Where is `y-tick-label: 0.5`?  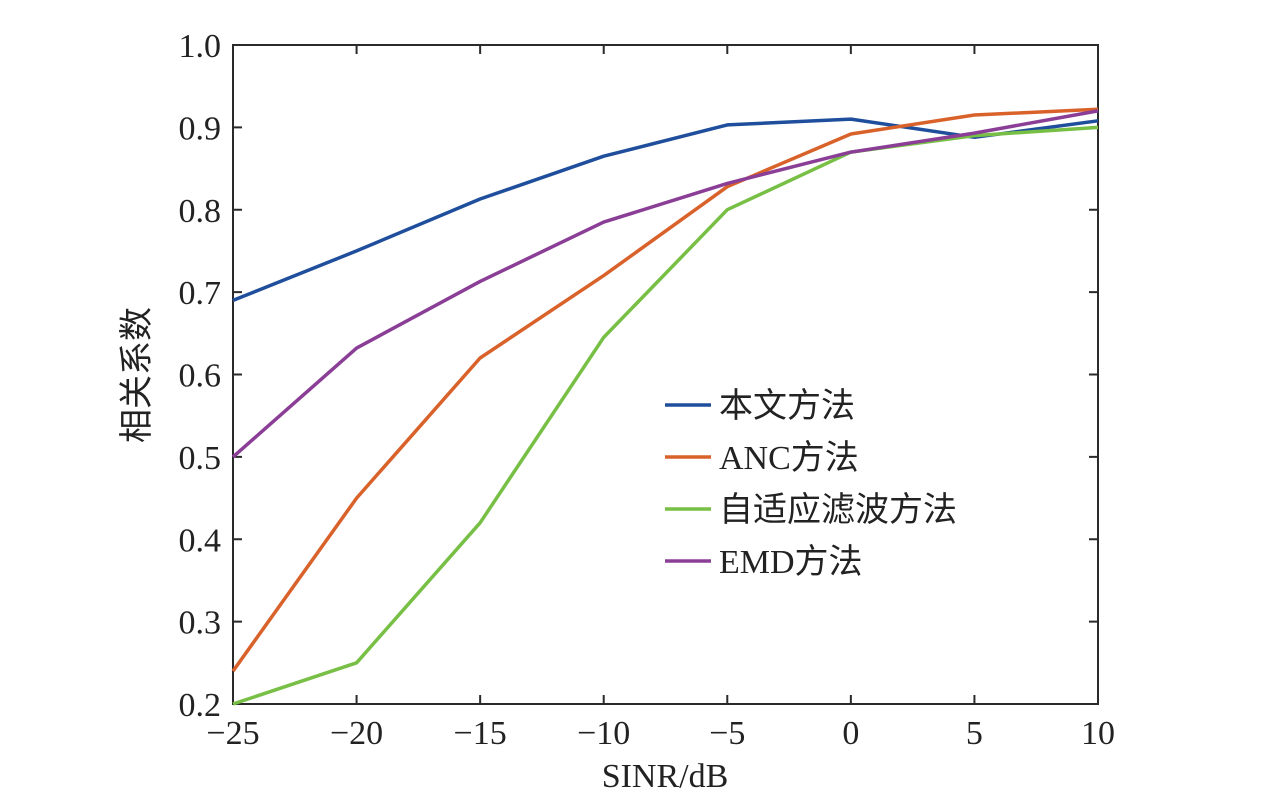 y-tick-label: 0.5 is located at coordinates (200, 458).